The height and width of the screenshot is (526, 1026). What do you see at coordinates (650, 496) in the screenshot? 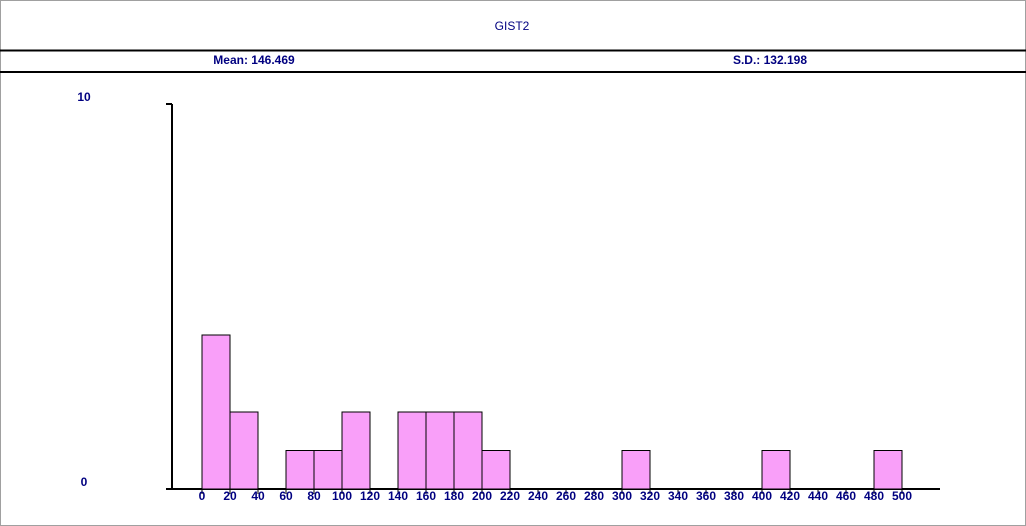
I see `x-tick-label: 320` at bounding box center [650, 496].